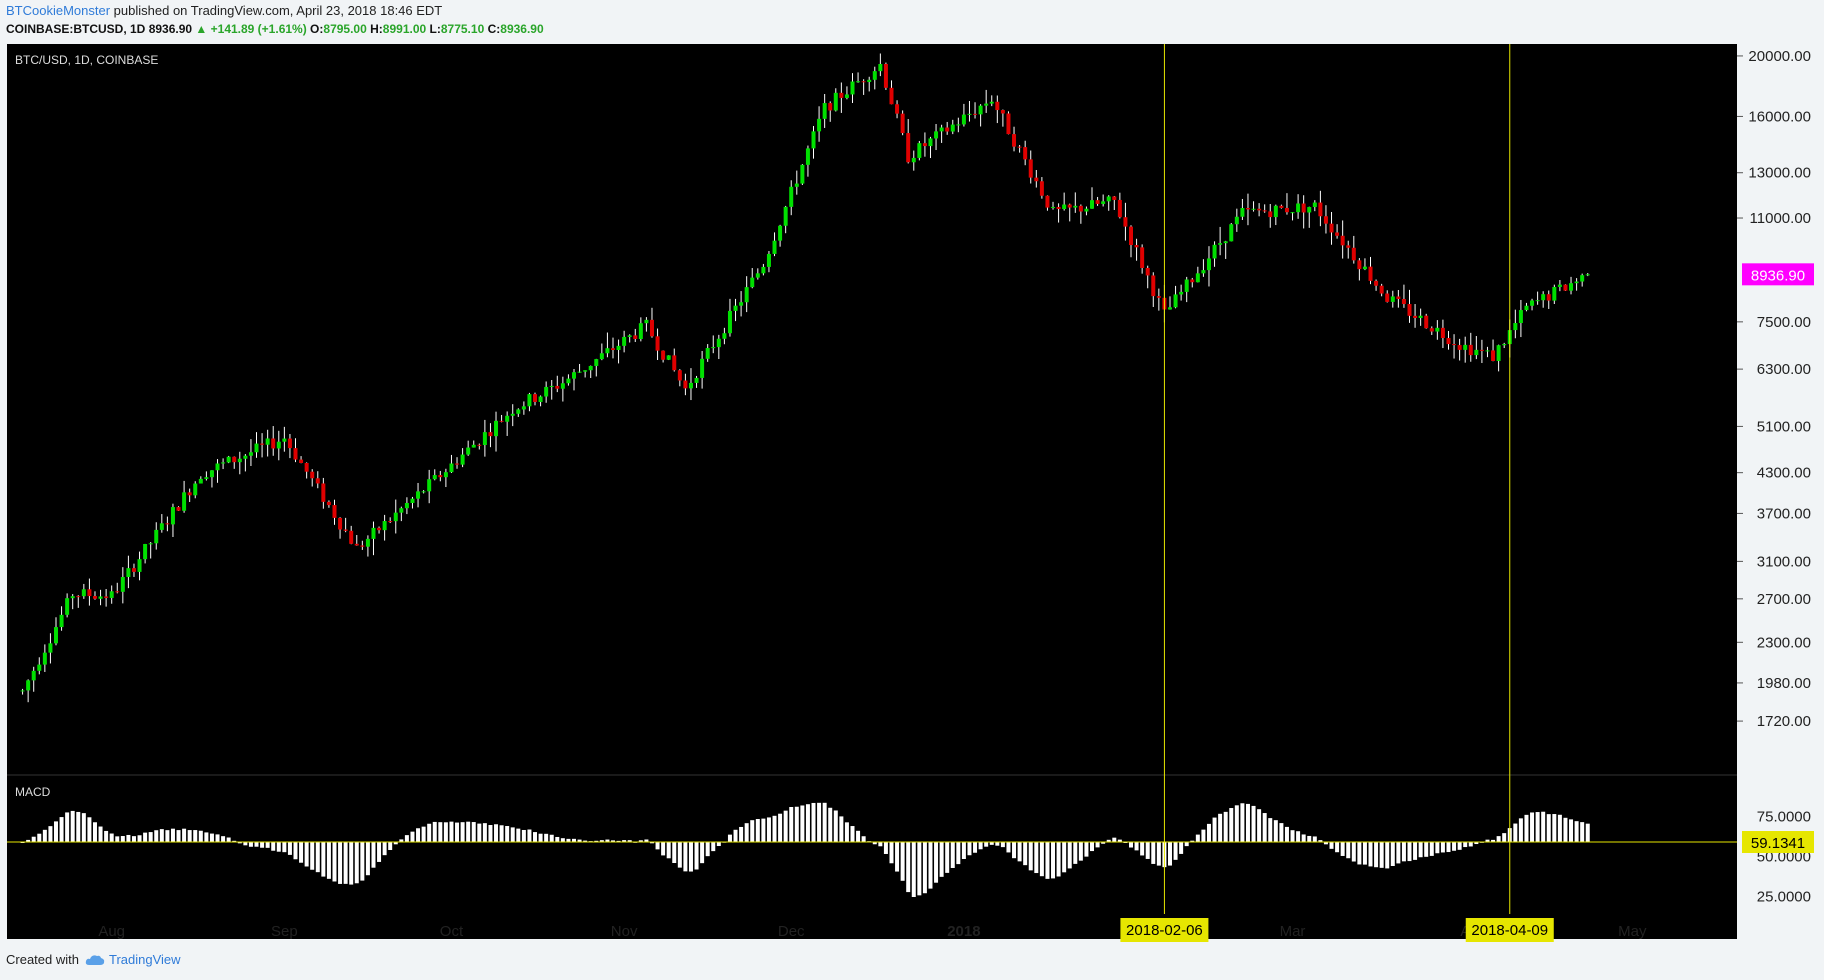 This screenshot has width=1824, height=980. I want to click on price-tick-label: 20000.00, so click(1779, 56).